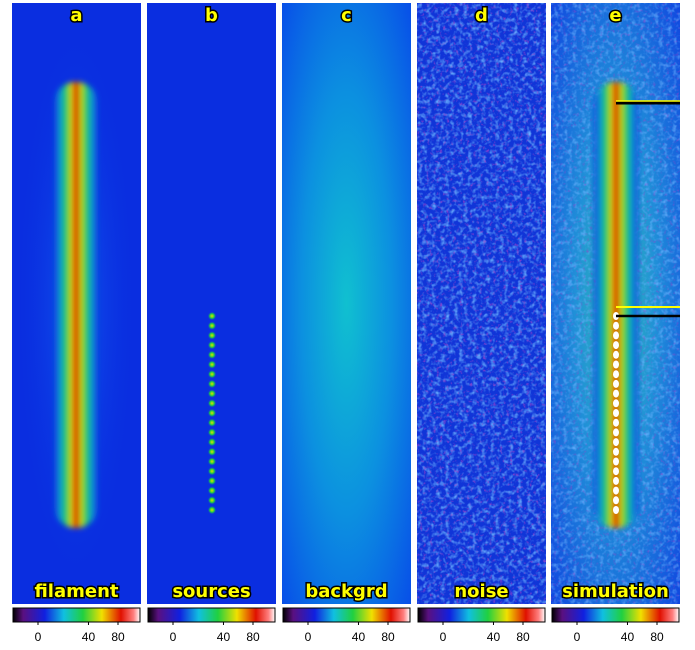 This screenshot has height=650, width=695. Describe the element at coordinates (76, 15) in the screenshot. I see `panel-letter: a` at that location.